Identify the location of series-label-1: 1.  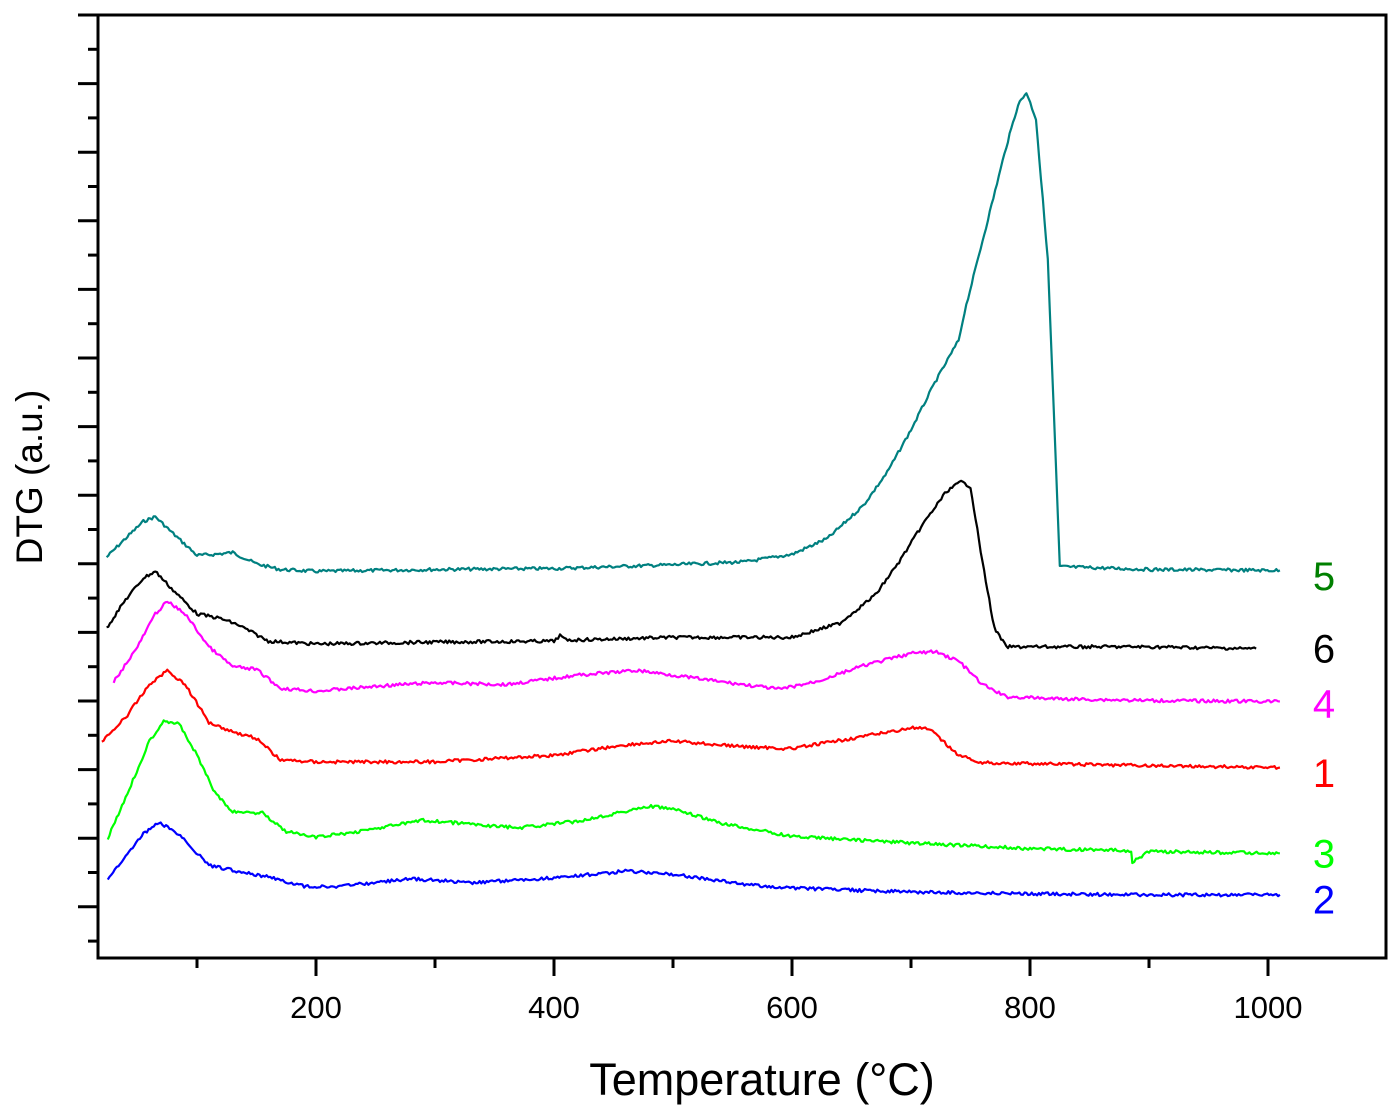
(1324, 774).